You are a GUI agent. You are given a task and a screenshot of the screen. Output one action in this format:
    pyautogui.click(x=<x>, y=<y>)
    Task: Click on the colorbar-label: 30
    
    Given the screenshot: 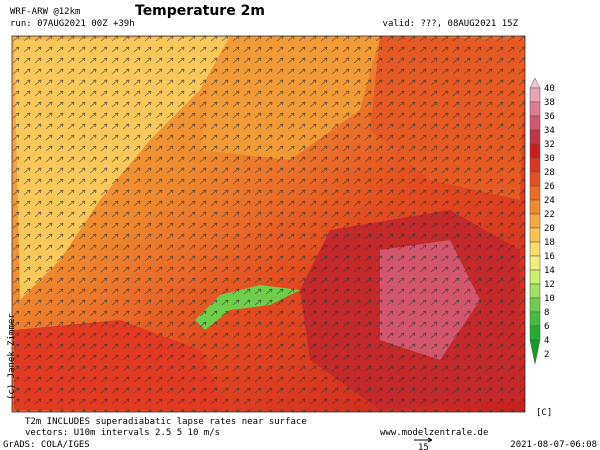 What is the action you would take?
    pyautogui.click(x=549, y=159)
    